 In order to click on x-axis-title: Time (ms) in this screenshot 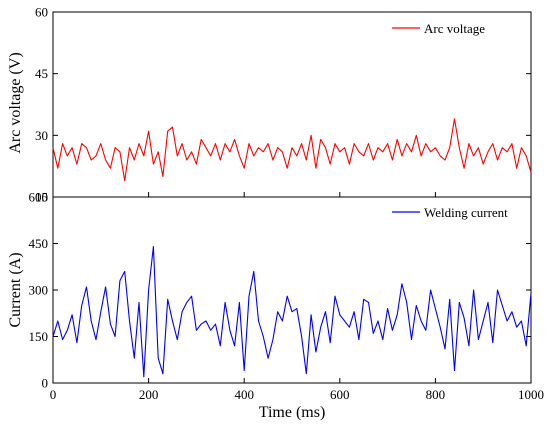, I will do `click(292, 412)`.